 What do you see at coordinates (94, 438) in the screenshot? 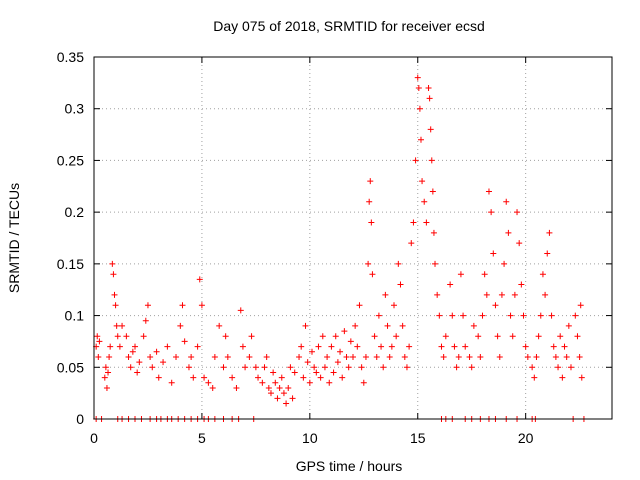
I see `x-tick-label: 0` at bounding box center [94, 438].